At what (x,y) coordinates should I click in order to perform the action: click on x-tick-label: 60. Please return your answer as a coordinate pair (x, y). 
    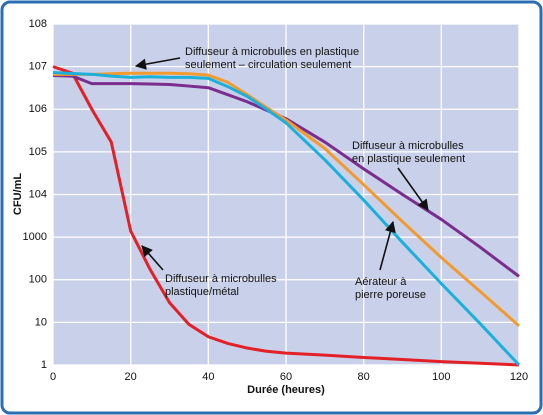
    Looking at the image, I should click on (286, 377).